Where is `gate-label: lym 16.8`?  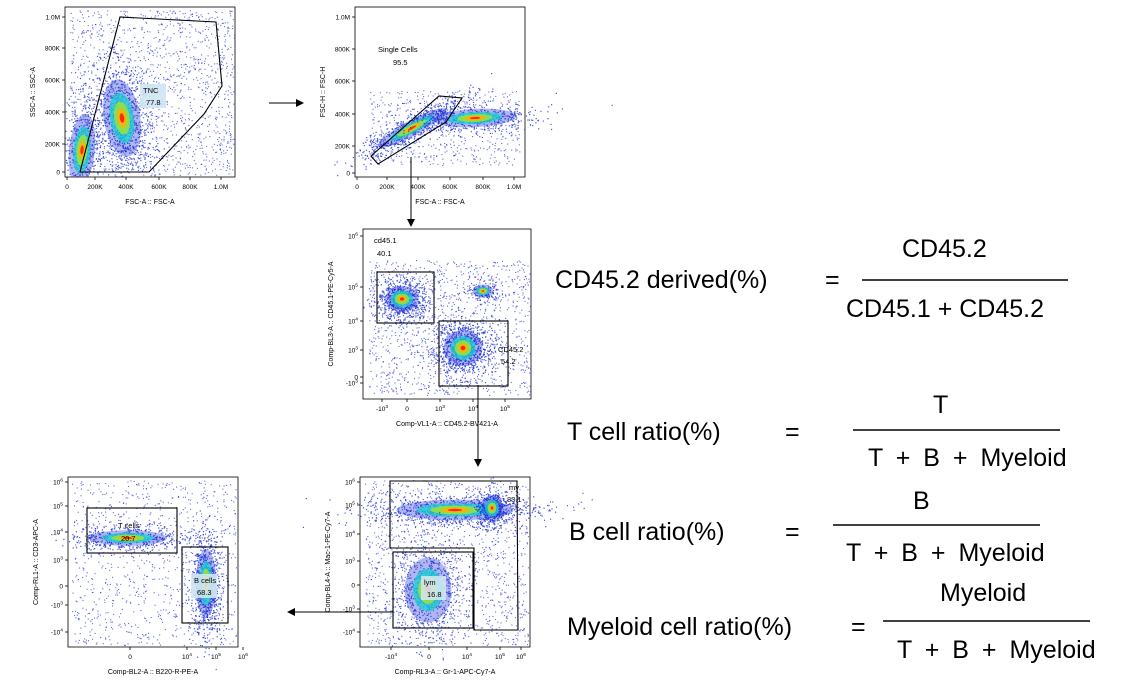 gate-label: lym 16.8 is located at coordinates (433, 588).